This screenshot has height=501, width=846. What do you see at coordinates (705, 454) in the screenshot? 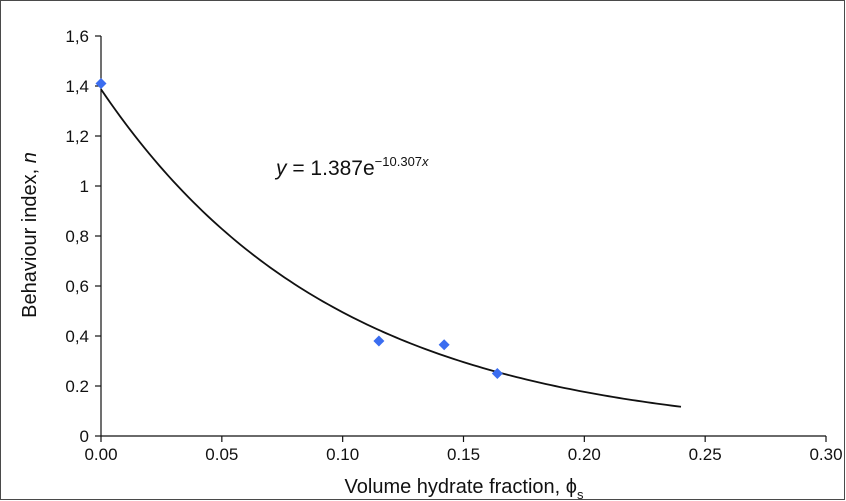
I see `x-tick-label: 0.25` at bounding box center [705, 454].